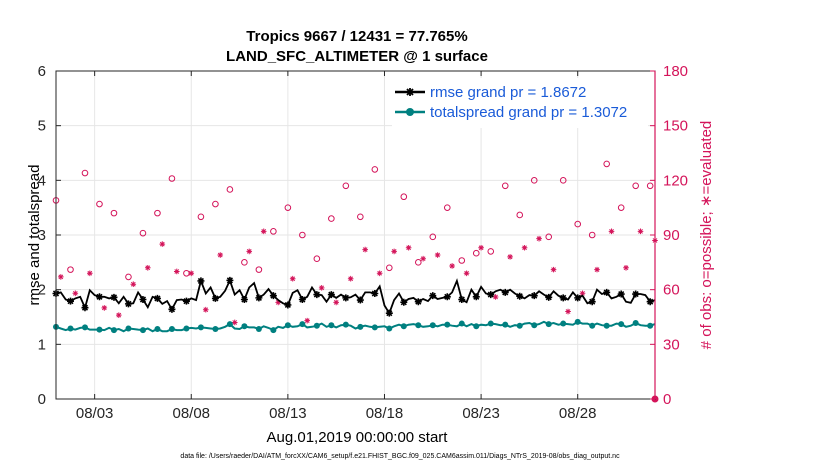 The width and height of the screenshot is (830, 470). I want to click on legend-label-rmse: rmse grand pr = 1.8672, so click(508, 92).